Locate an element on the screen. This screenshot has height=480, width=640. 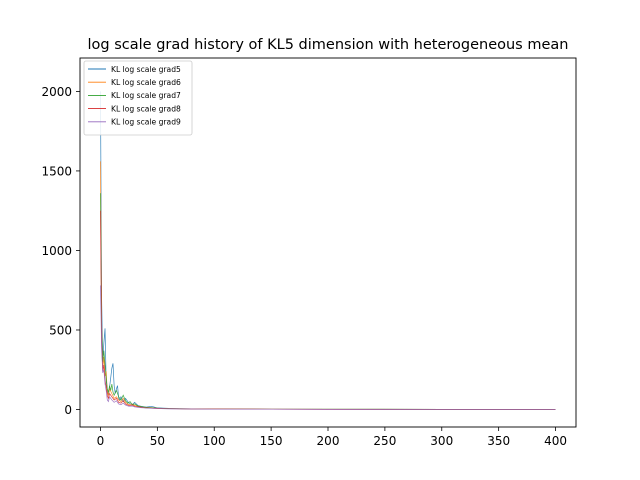
legend-label-7: KL log scale grad7 is located at coordinates (146, 95).